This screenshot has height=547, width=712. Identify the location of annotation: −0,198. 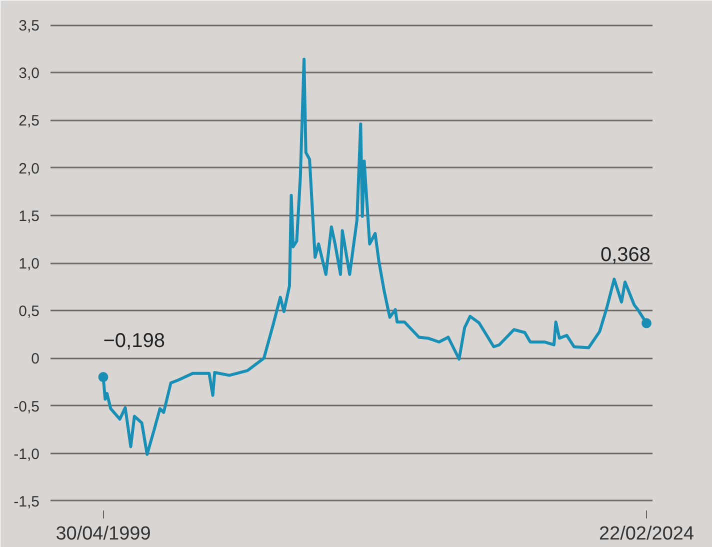
(134, 341).